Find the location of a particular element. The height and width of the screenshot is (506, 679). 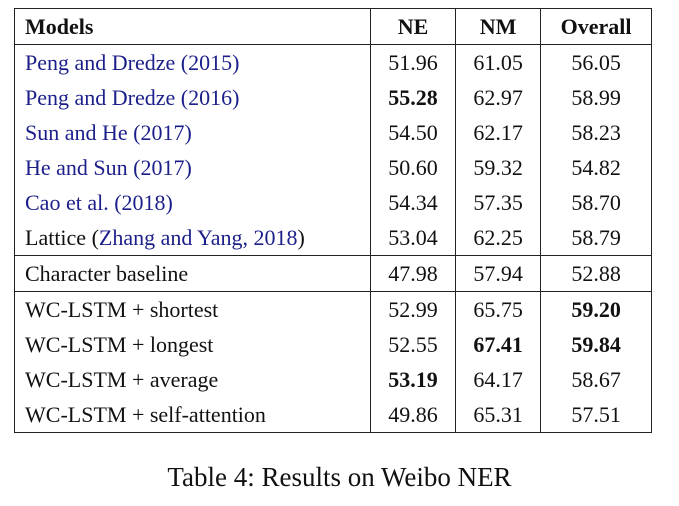

score-cell: 58.70 is located at coordinates (596, 202).